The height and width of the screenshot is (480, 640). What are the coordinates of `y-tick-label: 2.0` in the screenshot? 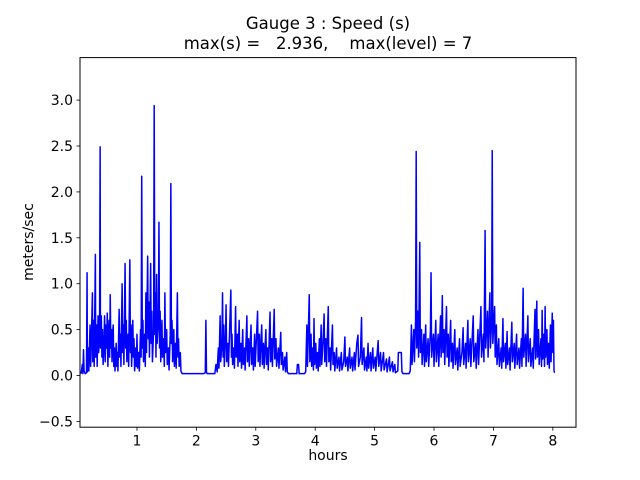 It's located at (62, 193).